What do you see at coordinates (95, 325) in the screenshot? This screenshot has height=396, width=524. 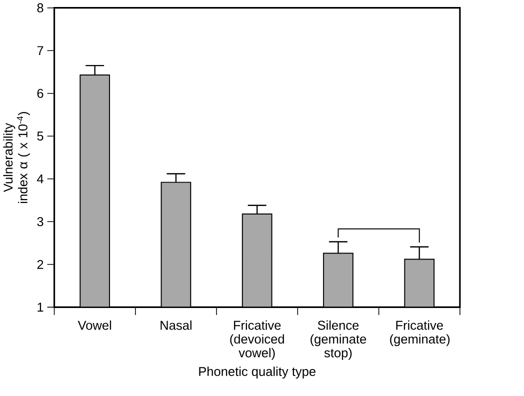 I see `x-tick-label: Vowel` at bounding box center [95, 325].